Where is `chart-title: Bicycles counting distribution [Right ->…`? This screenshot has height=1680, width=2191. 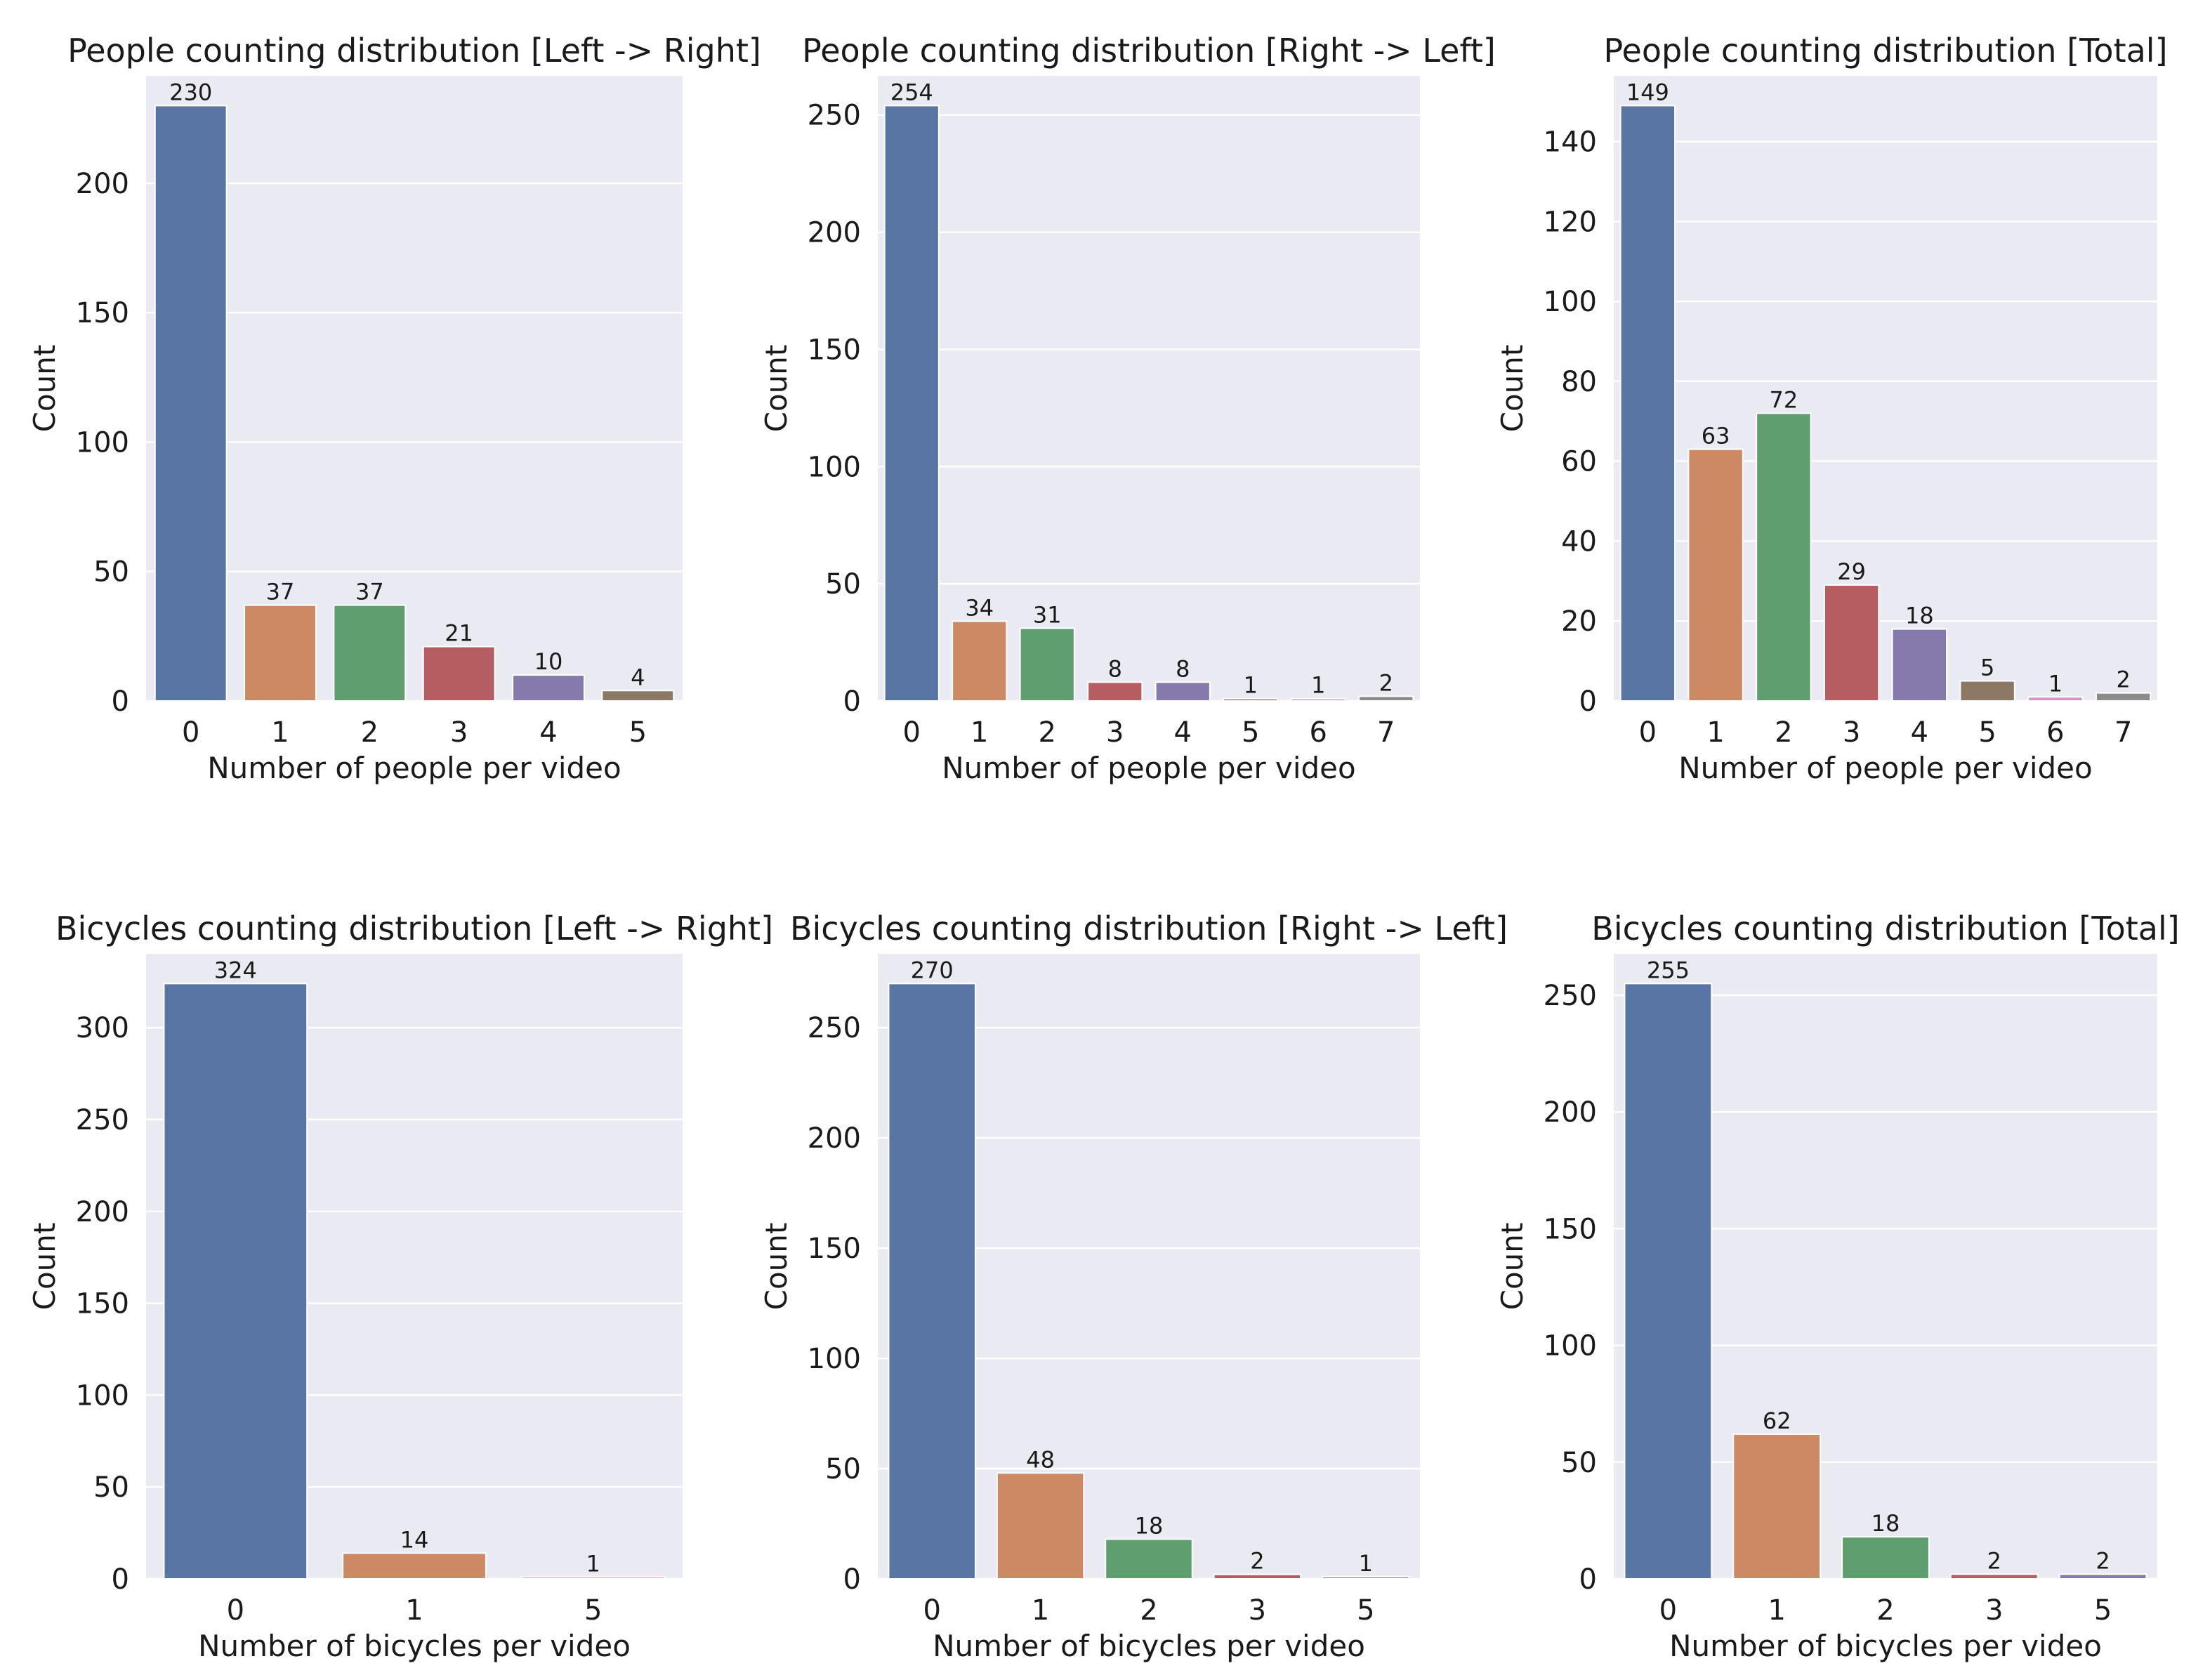 chart-title: Bicycles counting distribution [Right ->… is located at coordinates (1149, 928).